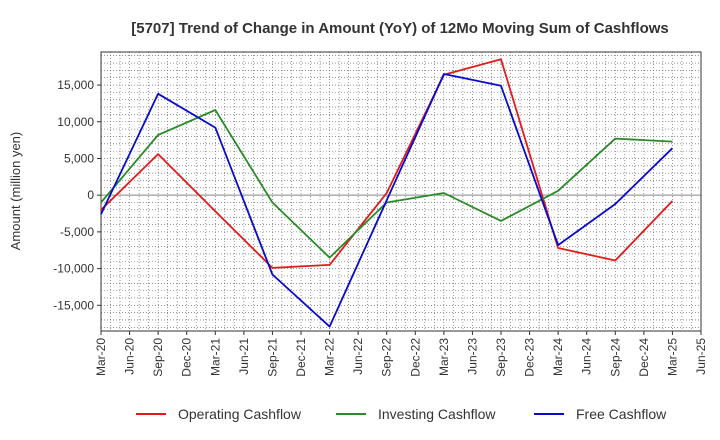 The image size is (720, 440). What do you see at coordinates (615, 357) in the screenshot?
I see `x-tick-label: Sep-24` at bounding box center [615, 357].